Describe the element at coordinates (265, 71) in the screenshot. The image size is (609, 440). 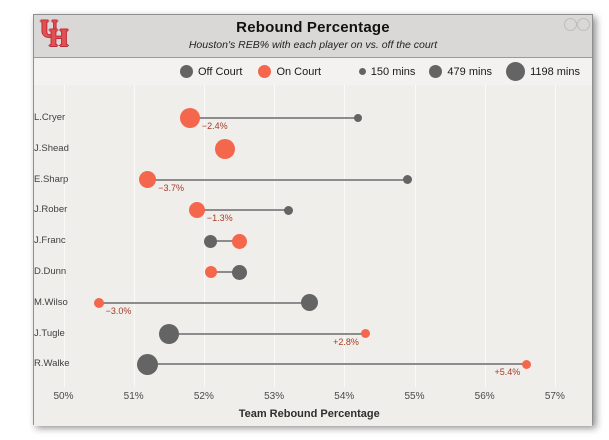
I see `on-court-dot-icon` at that location.